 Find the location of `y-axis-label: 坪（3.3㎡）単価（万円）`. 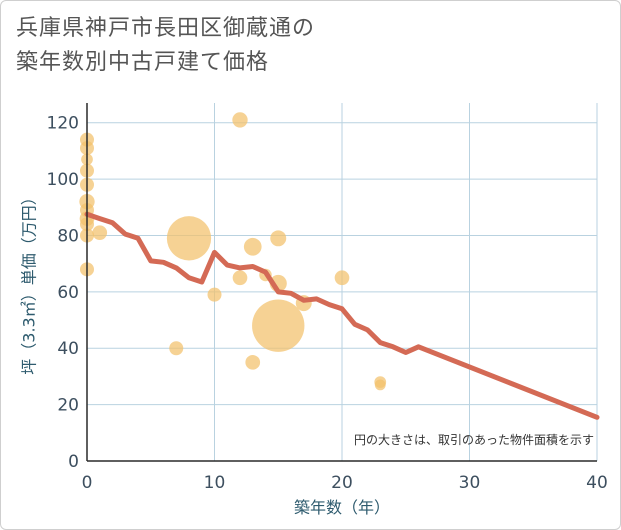

y-axis-label: 坪（3.3㎡）単価（万円） is located at coordinates (29, 281).